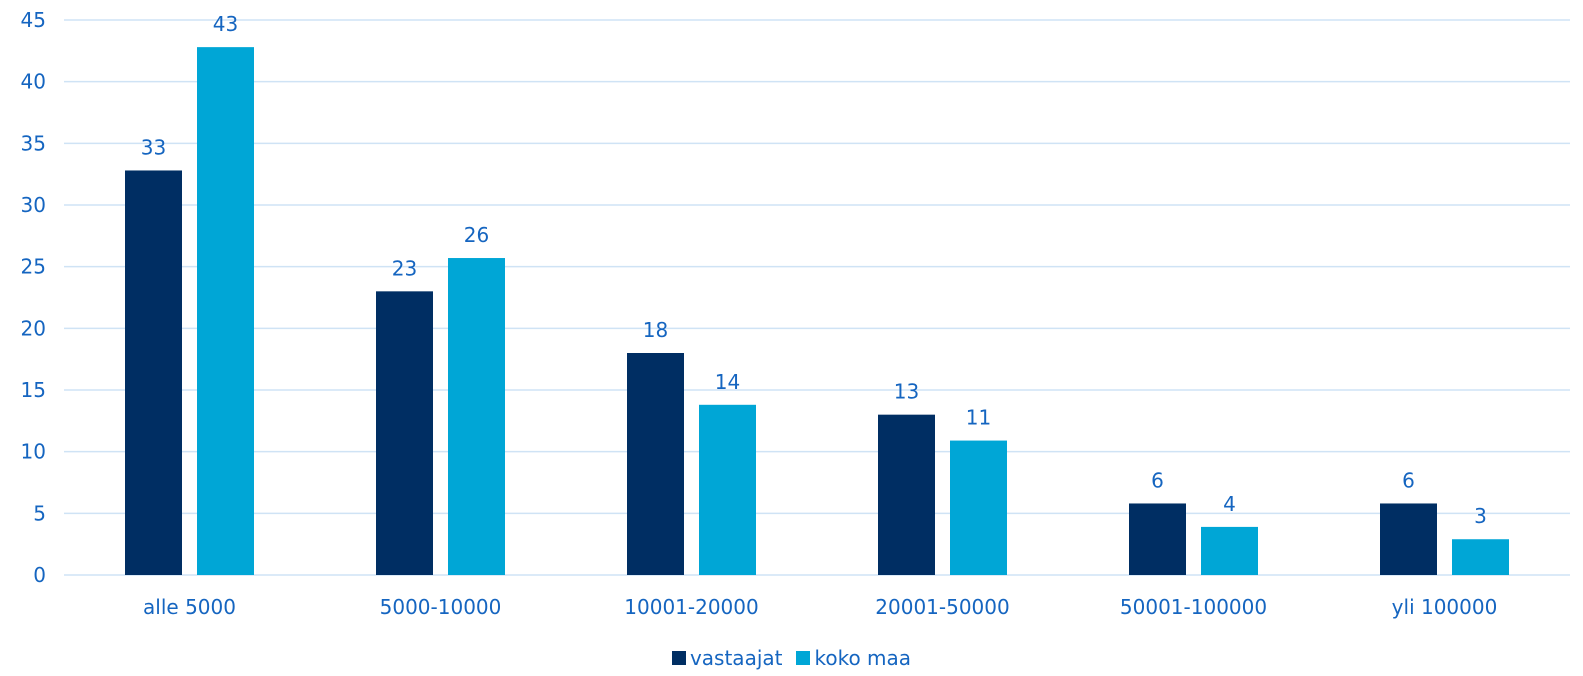  What do you see at coordinates (33, 328) in the screenshot?
I see `y-tick-label: 20` at bounding box center [33, 328].